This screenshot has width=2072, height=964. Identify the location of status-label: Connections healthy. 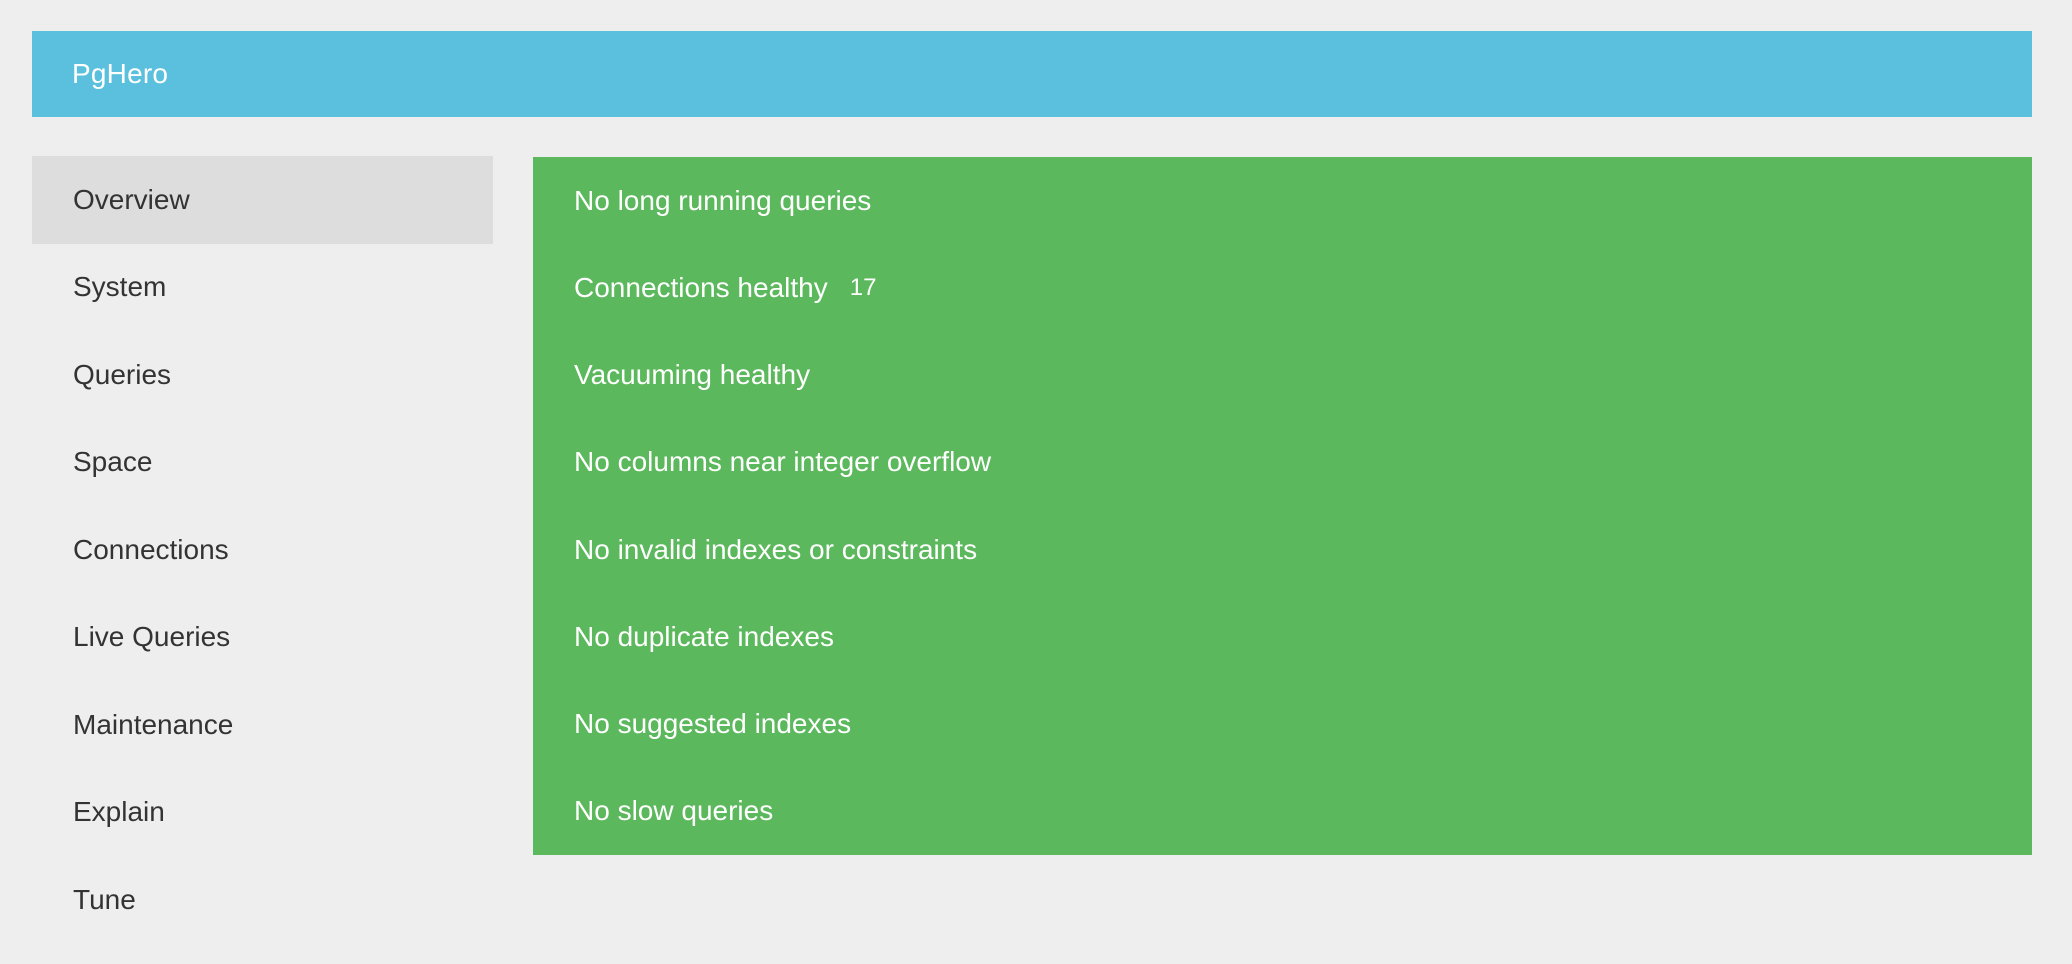
(701, 287).